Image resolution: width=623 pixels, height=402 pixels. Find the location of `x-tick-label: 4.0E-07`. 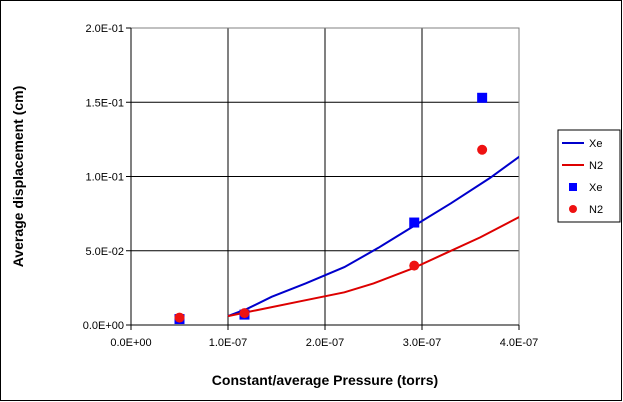

x-tick-label: 4.0E-07 is located at coordinates (519, 343).